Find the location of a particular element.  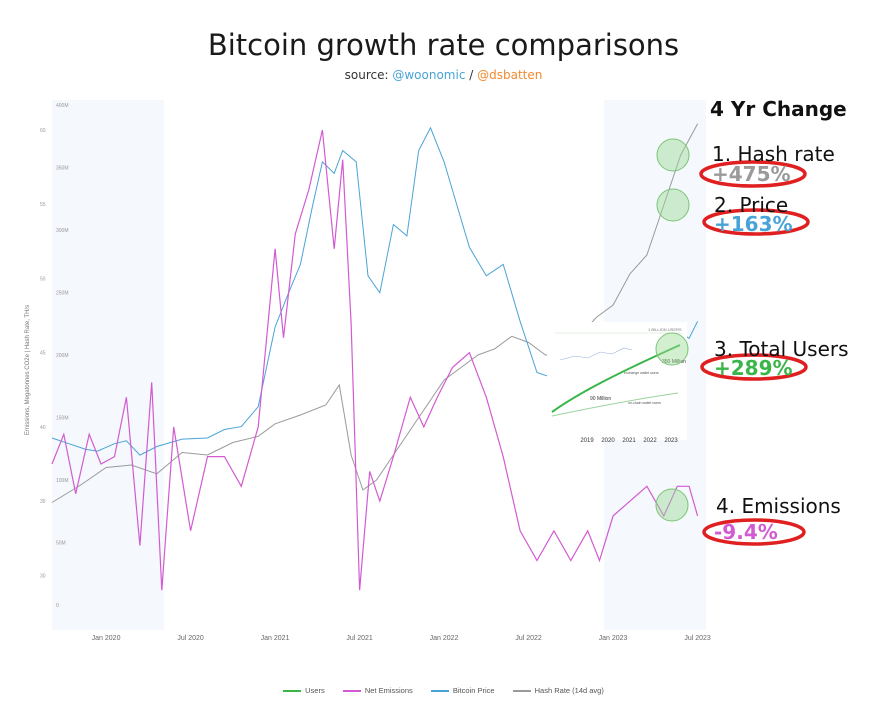

inset-users-line is located at coordinates (616, 378).